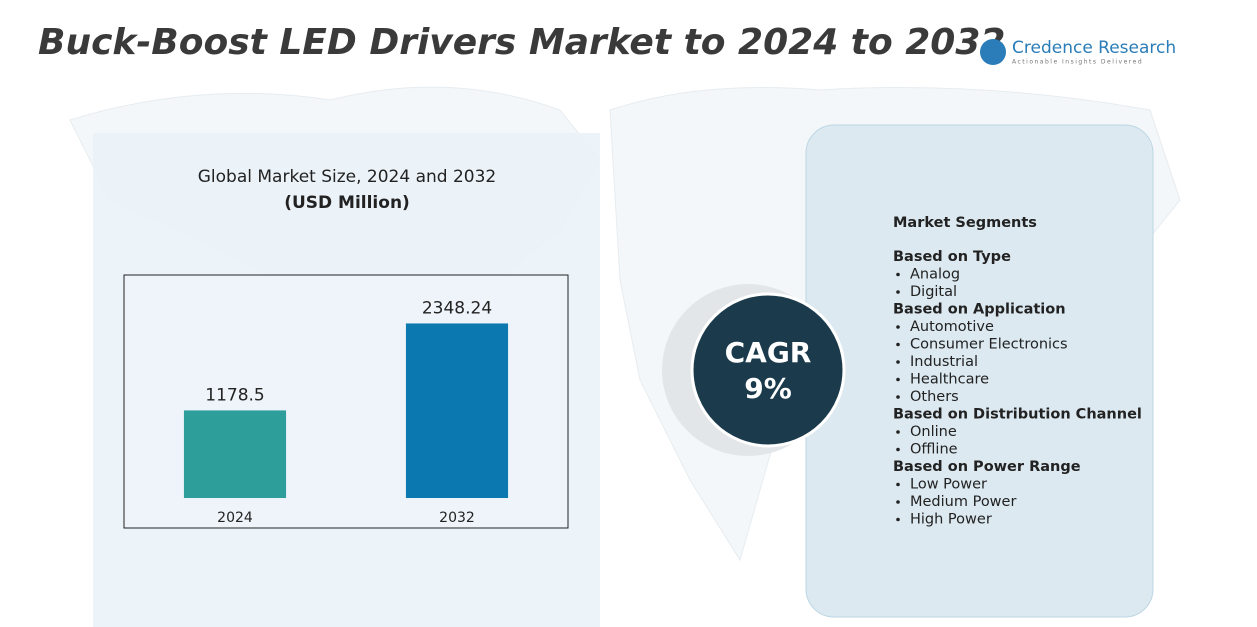  What do you see at coordinates (347, 203) in the screenshot?
I see `chart-subtitle: (USD Million)` at bounding box center [347, 203].